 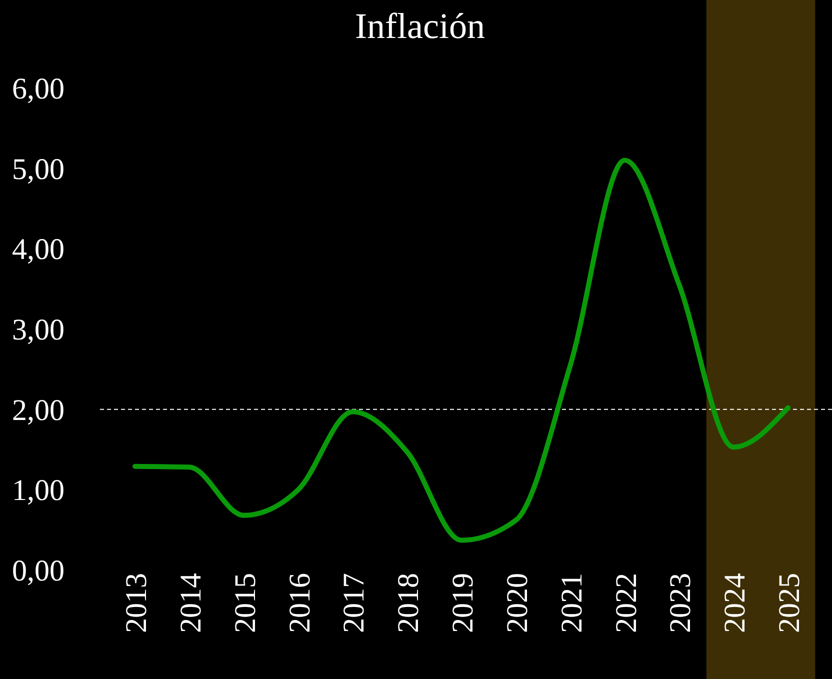 I want to click on x-tick-label: 2021, so click(x=571, y=603).